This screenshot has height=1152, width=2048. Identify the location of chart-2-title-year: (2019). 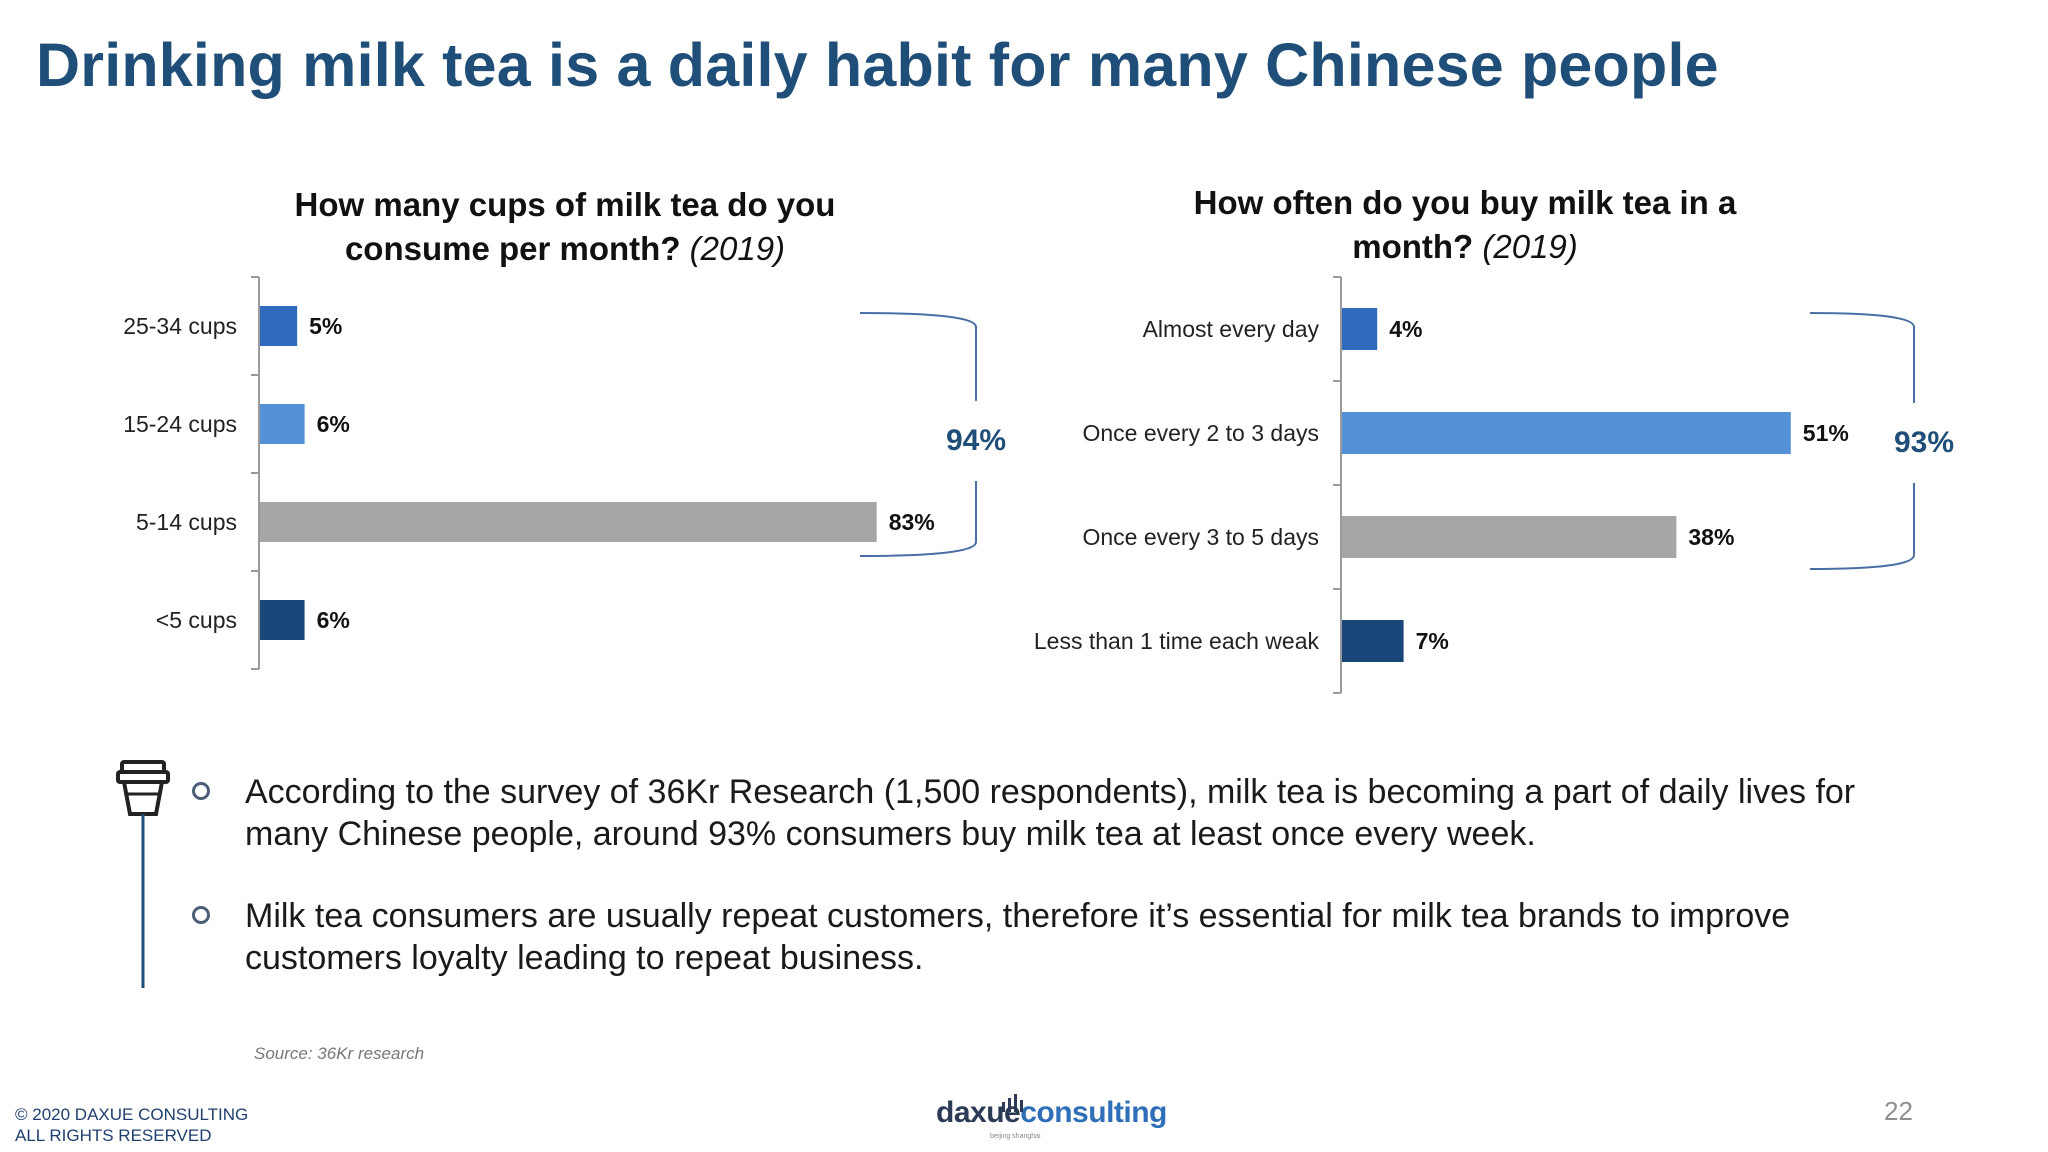
(1530, 246).